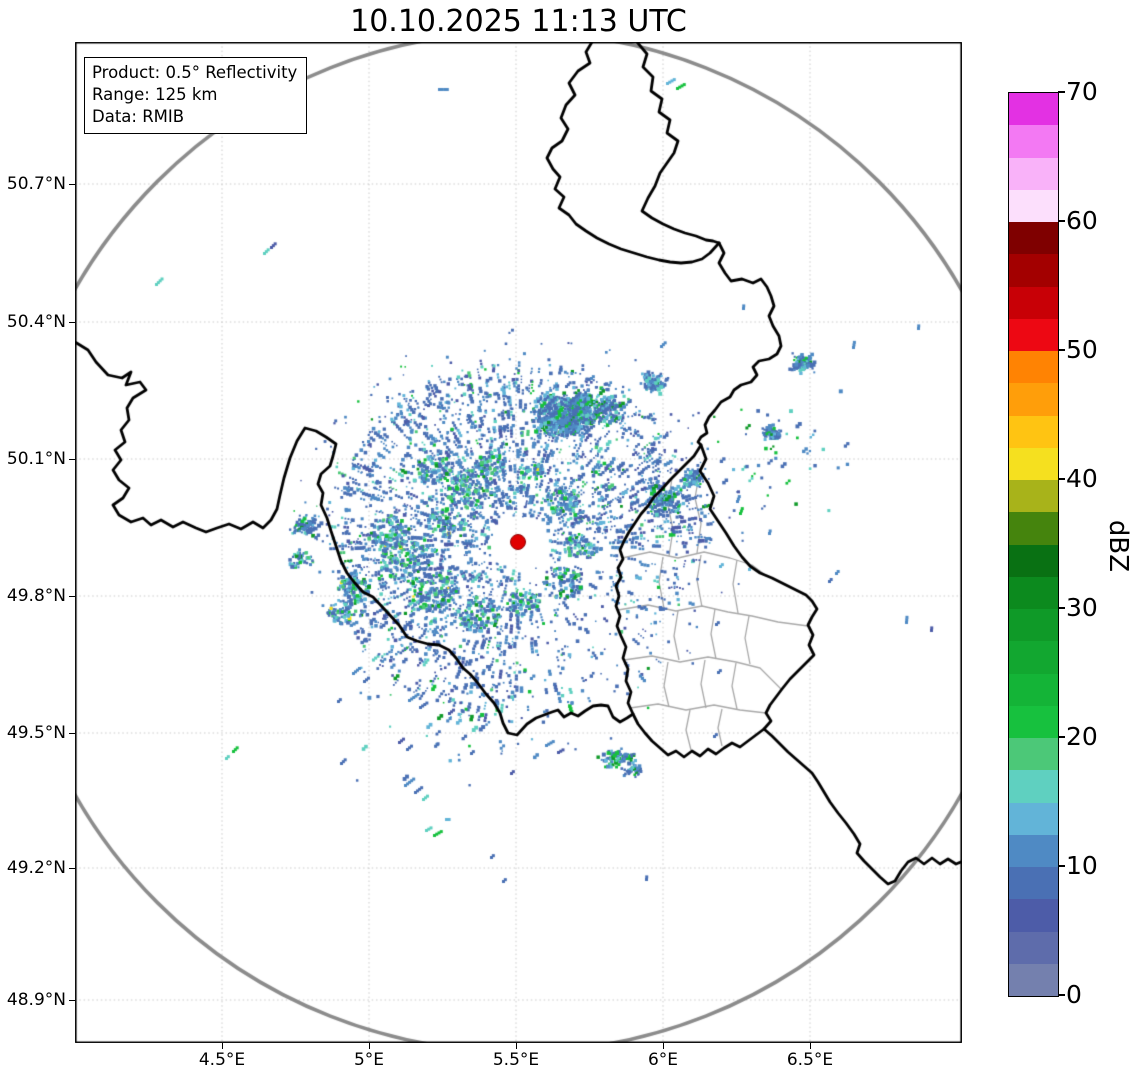 This screenshot has width=1148, height=1081. I want to click on y-axis-tick-label: 49.5°N, so click(36, 733).